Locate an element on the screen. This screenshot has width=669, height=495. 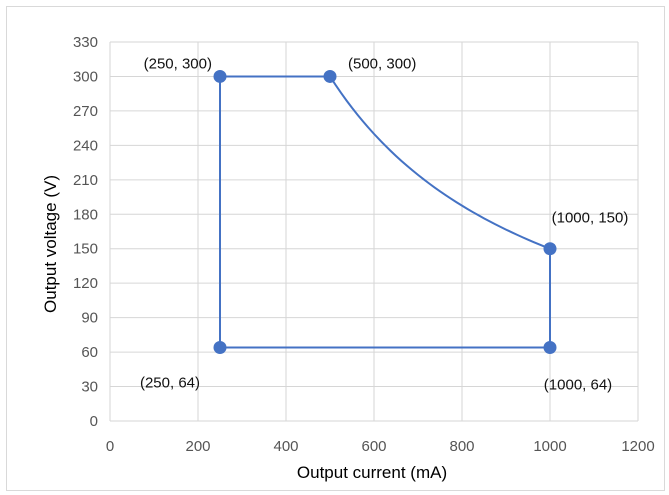
y-axis-title: Output voltage (V) is located at coordinates (50, 244).